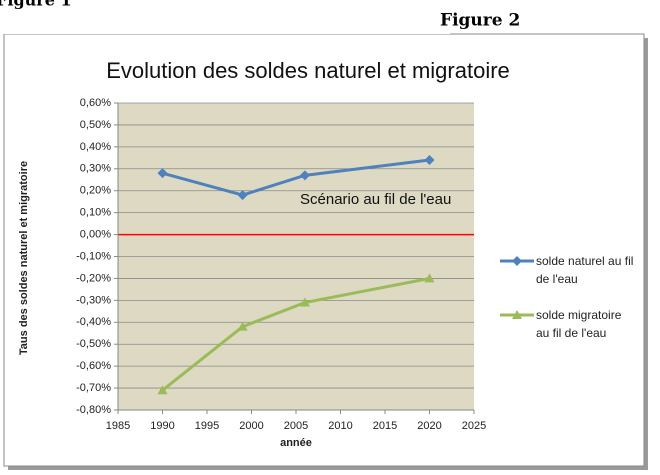  I want to click on y-tick-label: 0,00%, so click(95, 234).